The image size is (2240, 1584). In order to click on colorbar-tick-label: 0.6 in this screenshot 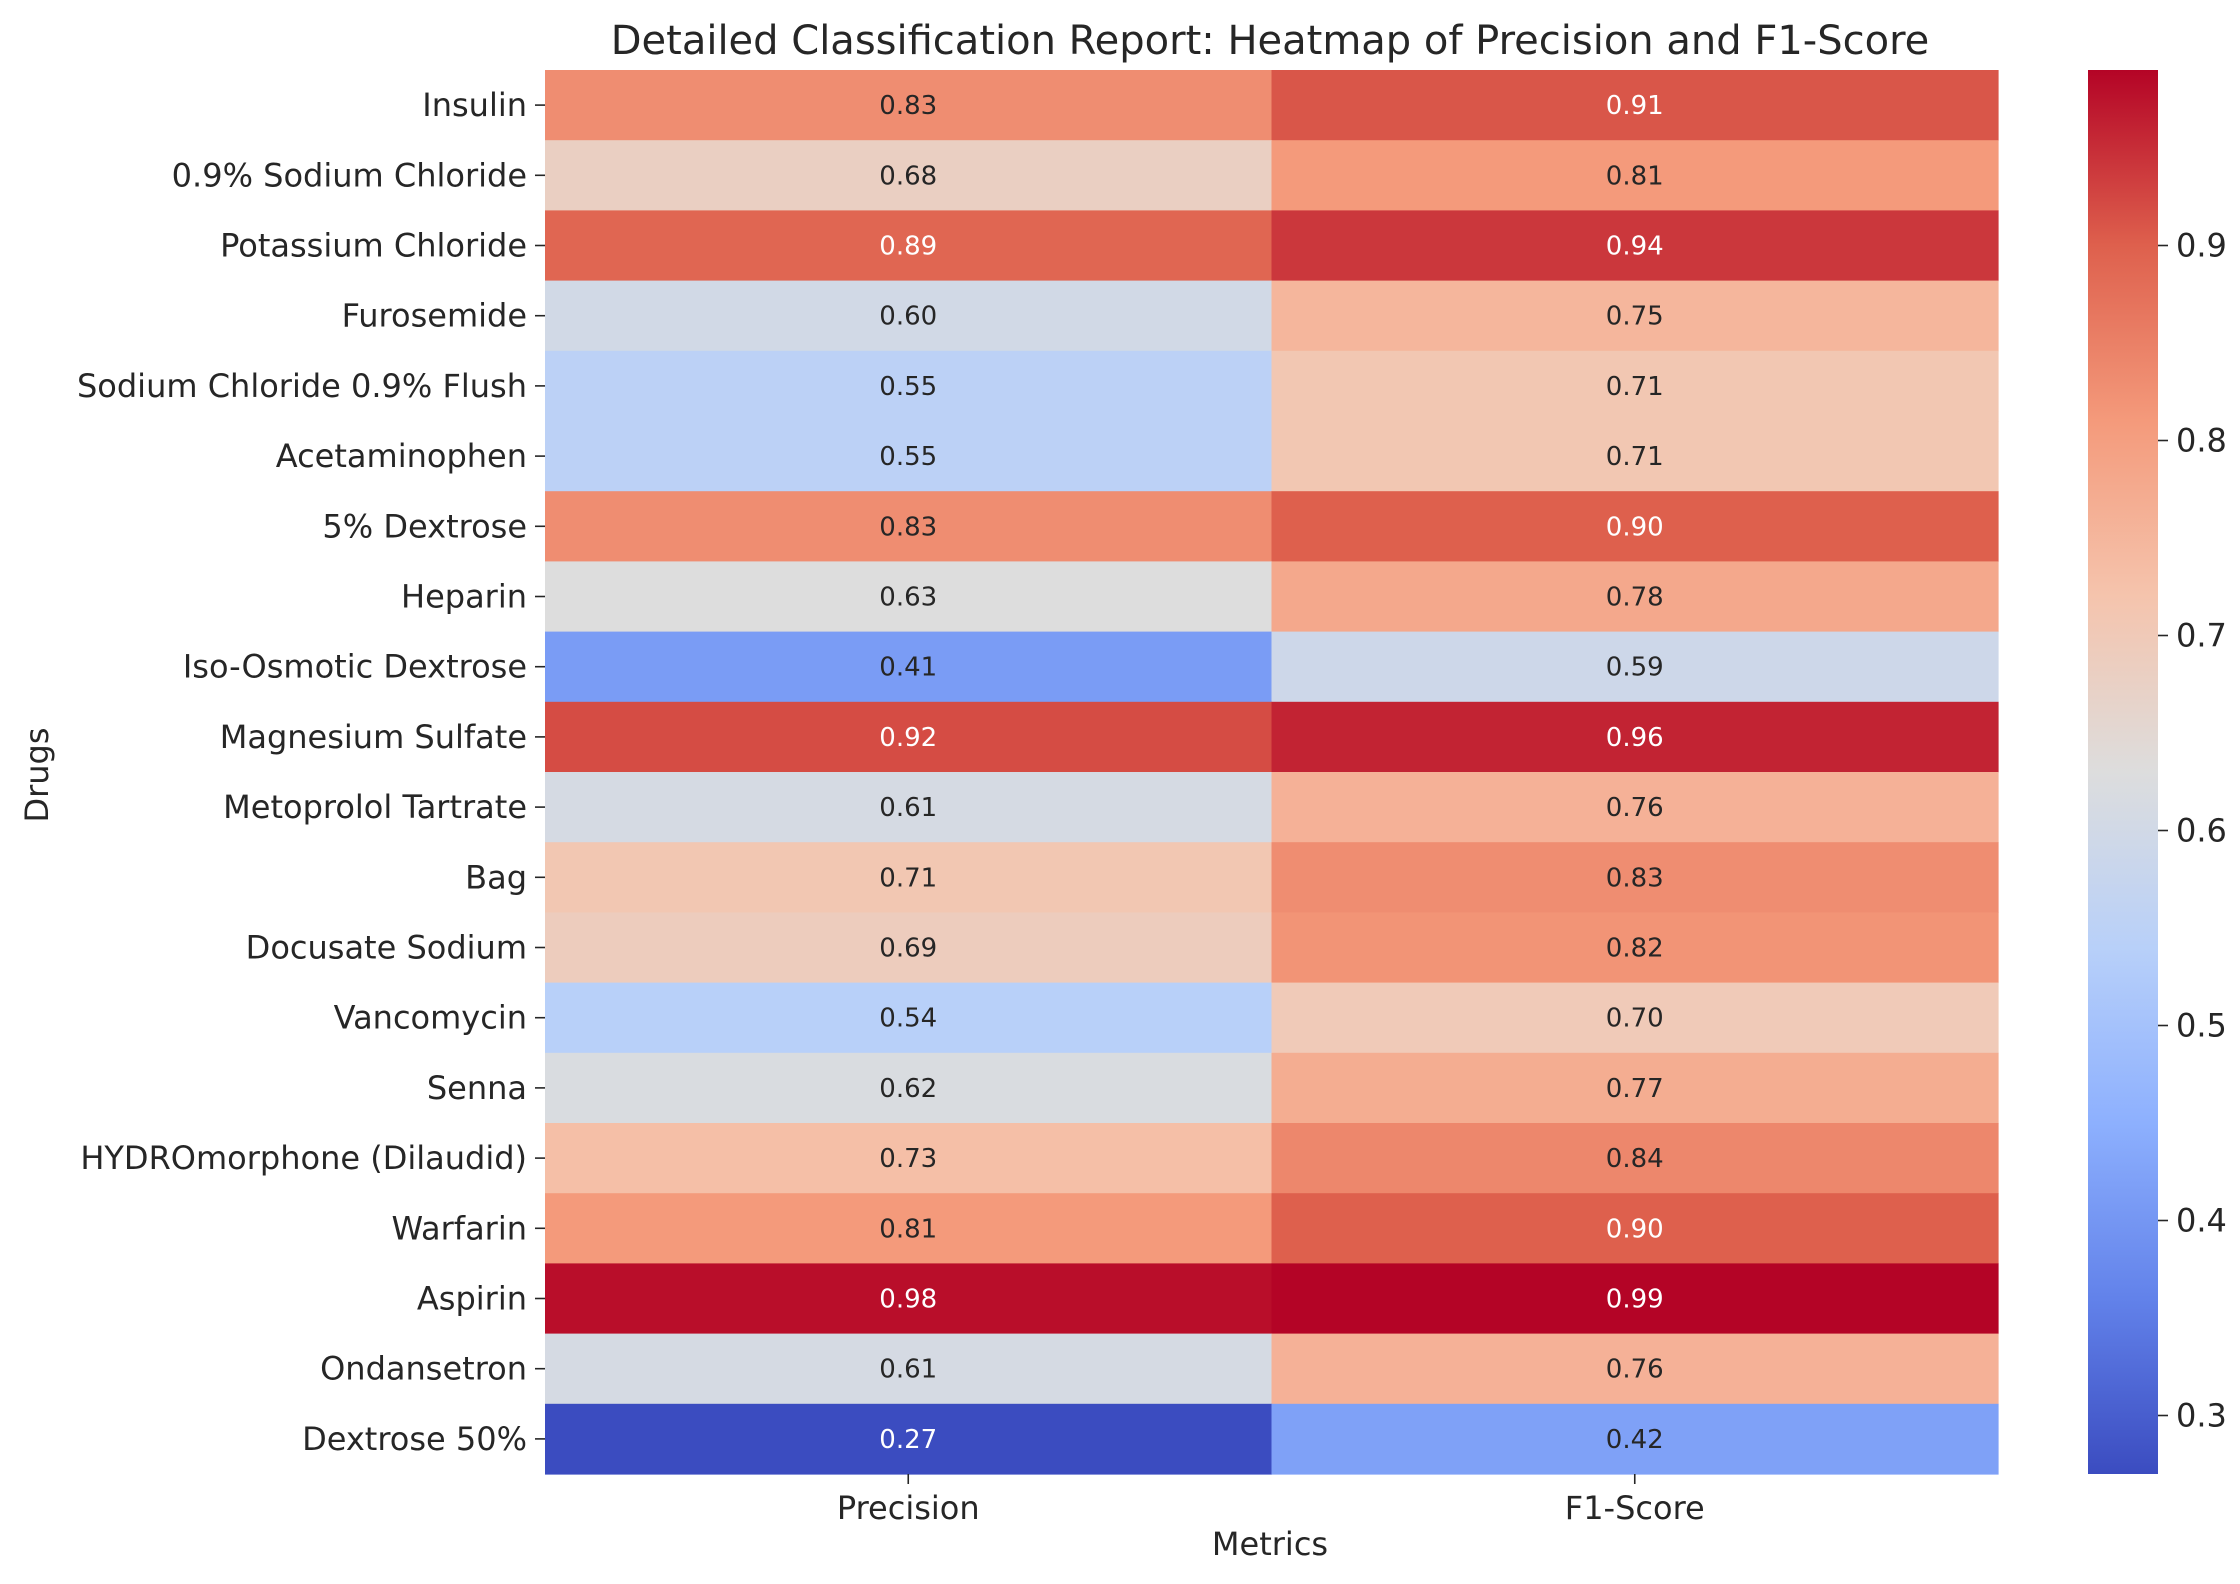, I will do `click(2201, 831)`.